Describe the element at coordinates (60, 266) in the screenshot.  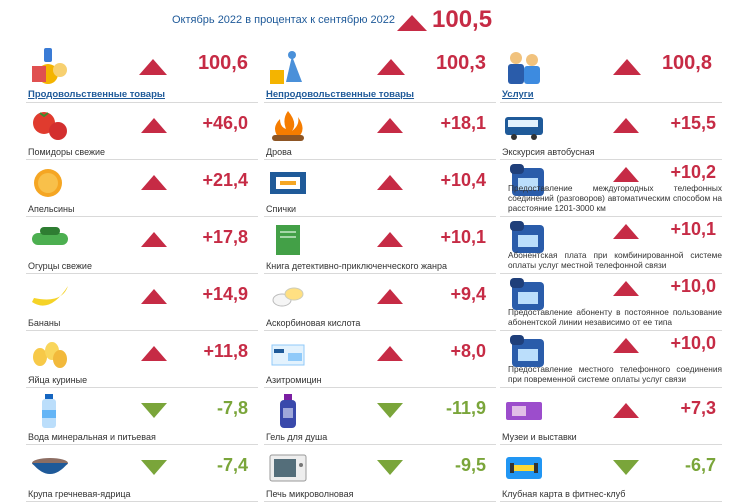
I see `item-label: Огурцы свежие` at that location.